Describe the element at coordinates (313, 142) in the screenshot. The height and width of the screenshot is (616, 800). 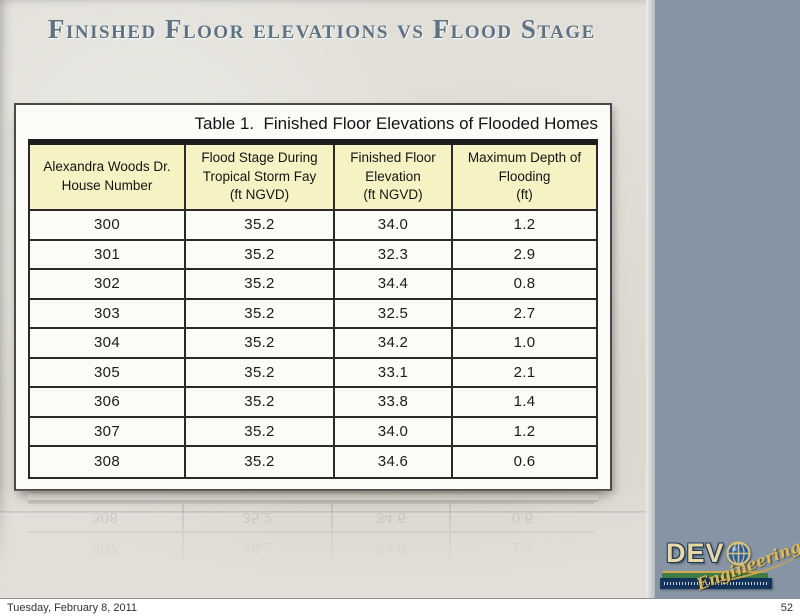
I see `caption-divider` at that location.